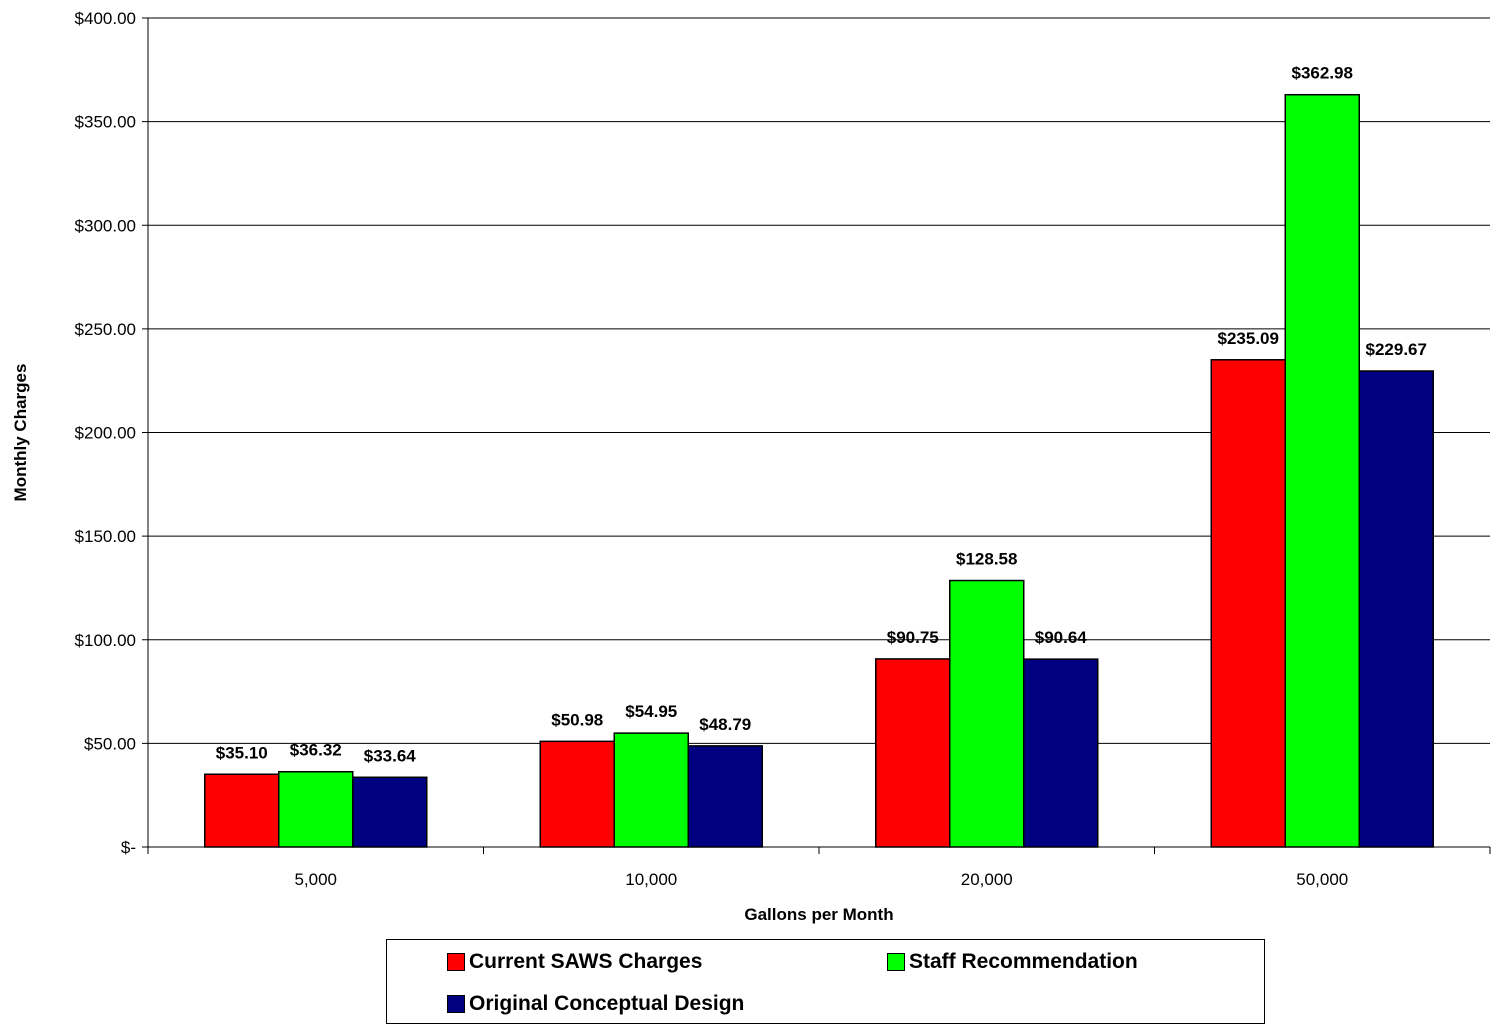 Image resolution: width=1498 pixels, height=1024 pixels. I want to click on legend-label: Original Conceptual Design, so click(607, 1003).